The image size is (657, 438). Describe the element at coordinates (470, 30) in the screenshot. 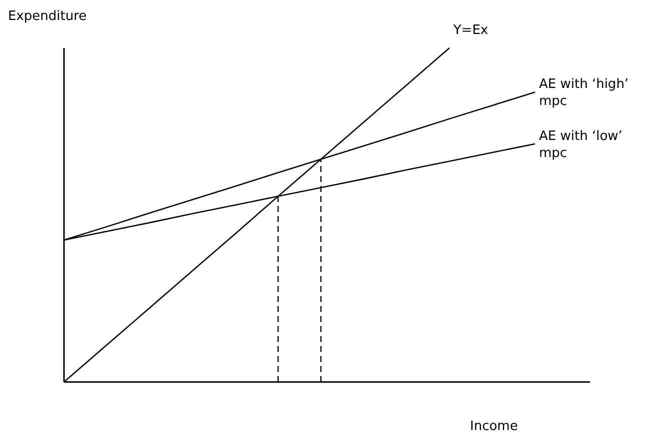

I see `series-label: Y=Ex` at that location.